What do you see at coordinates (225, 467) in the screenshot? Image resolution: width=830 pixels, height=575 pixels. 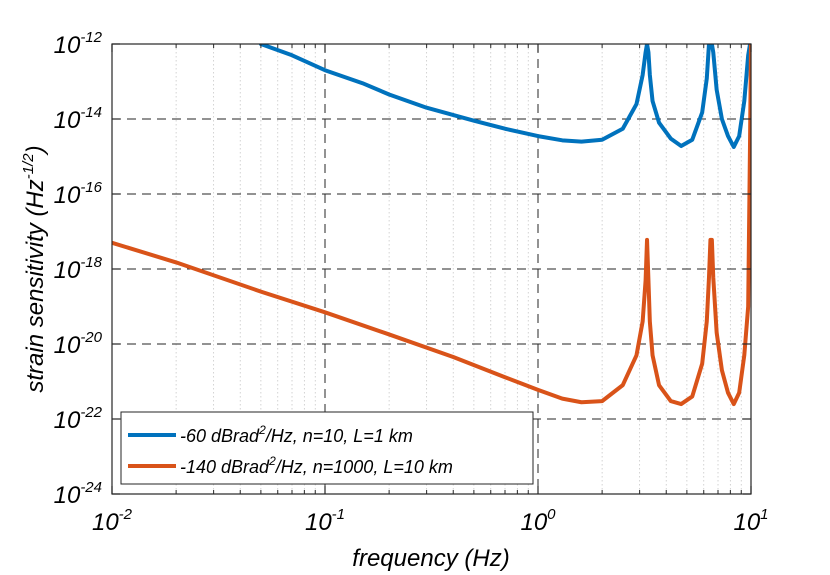 I see `legend-label-series-2-pre: -140 dBrad` at bounding box center [225, 467].